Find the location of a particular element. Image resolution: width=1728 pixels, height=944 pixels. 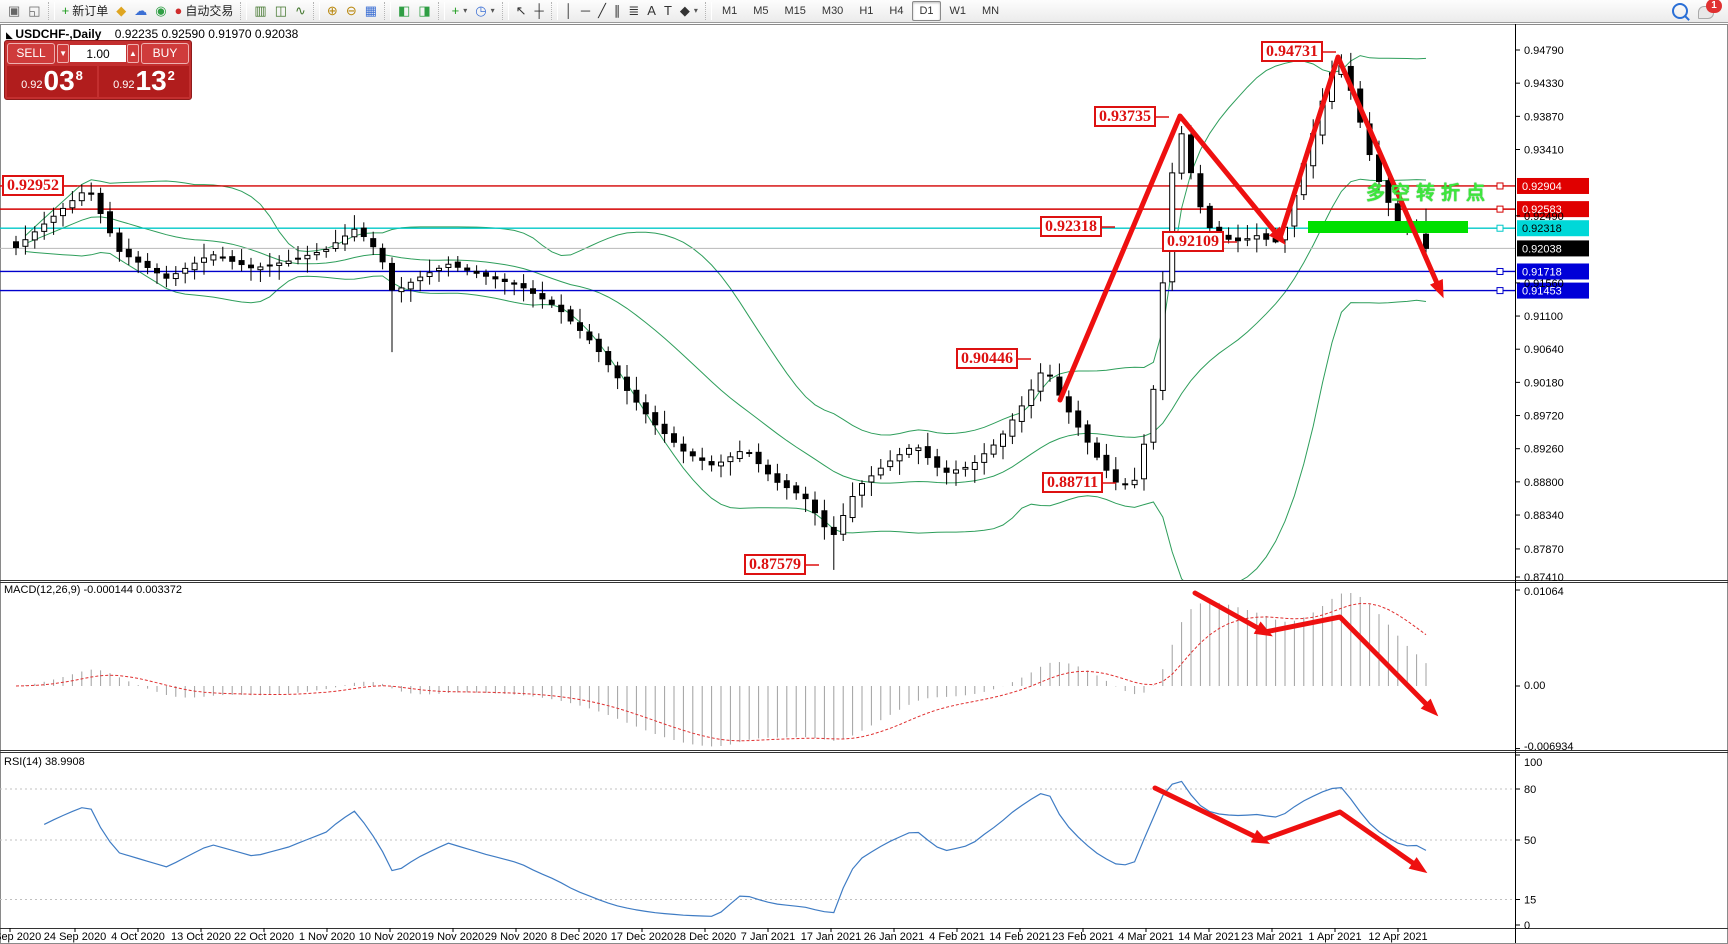

date-label: 10 Nov 2020 is located at coordinates (390, 937).